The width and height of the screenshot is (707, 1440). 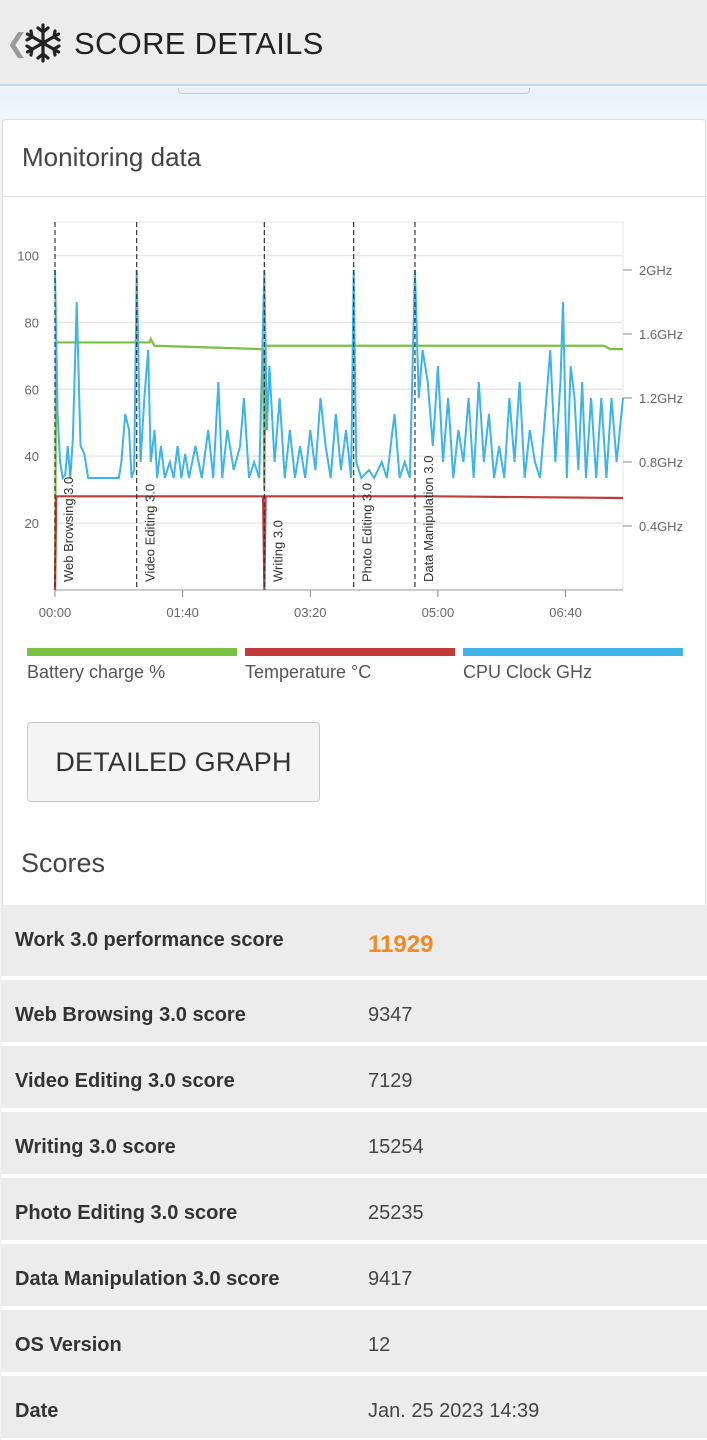 I want to click on score-label: Work 3.0 performance score, so click(x=149, y=940).